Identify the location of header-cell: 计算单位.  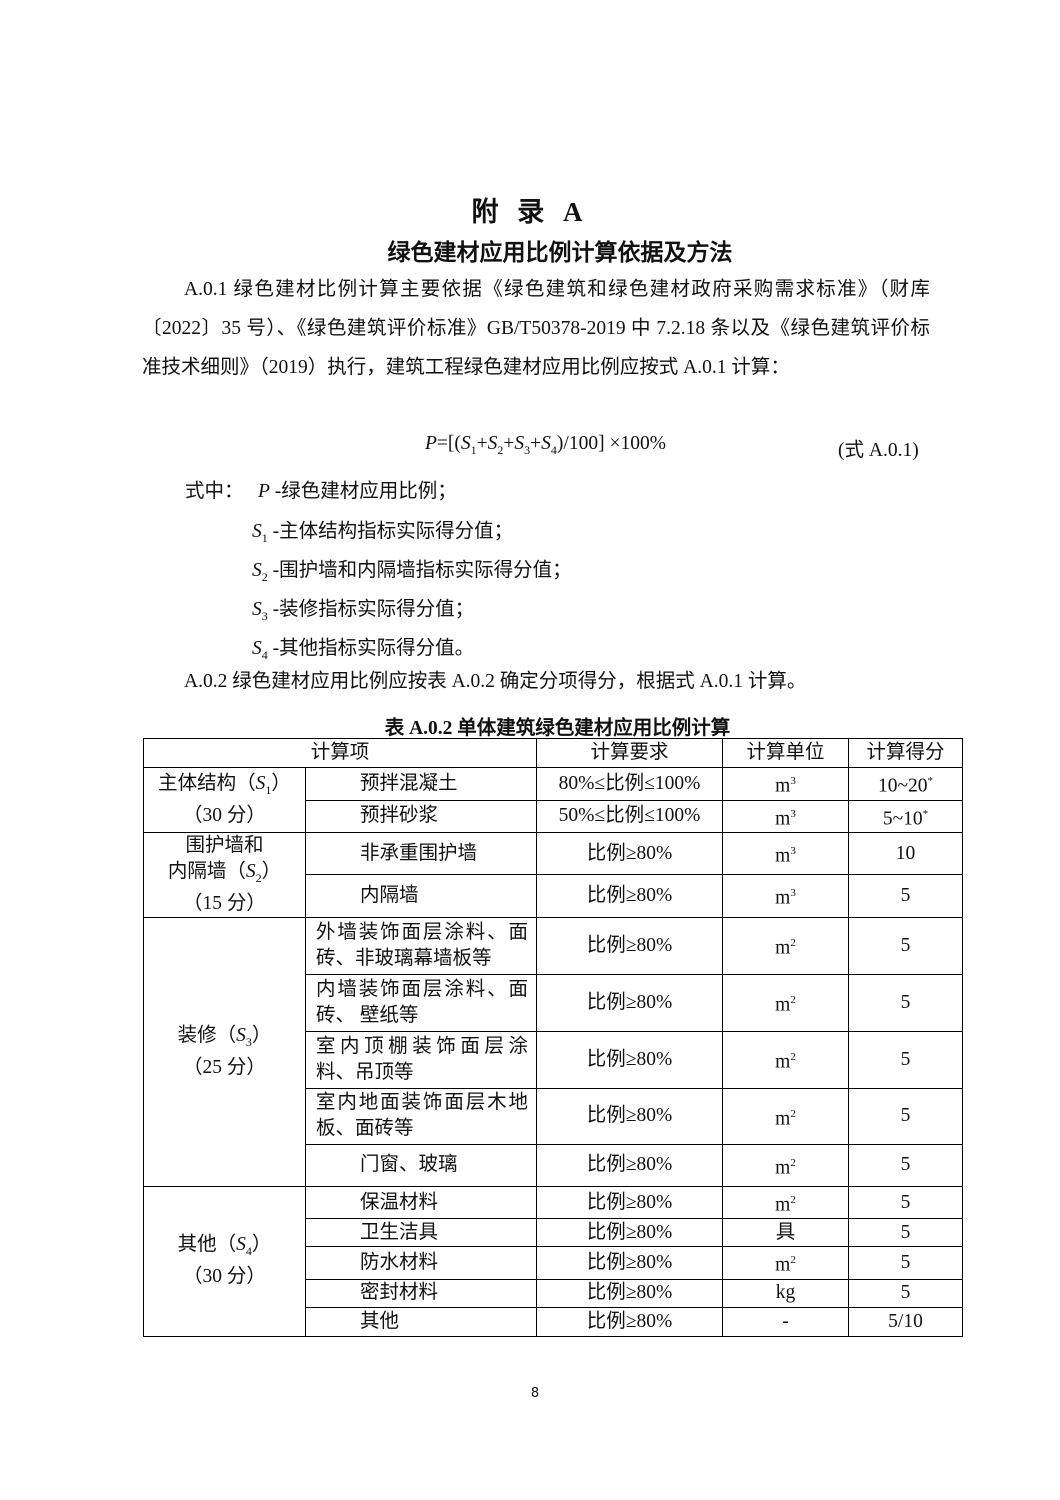
(785, 753).